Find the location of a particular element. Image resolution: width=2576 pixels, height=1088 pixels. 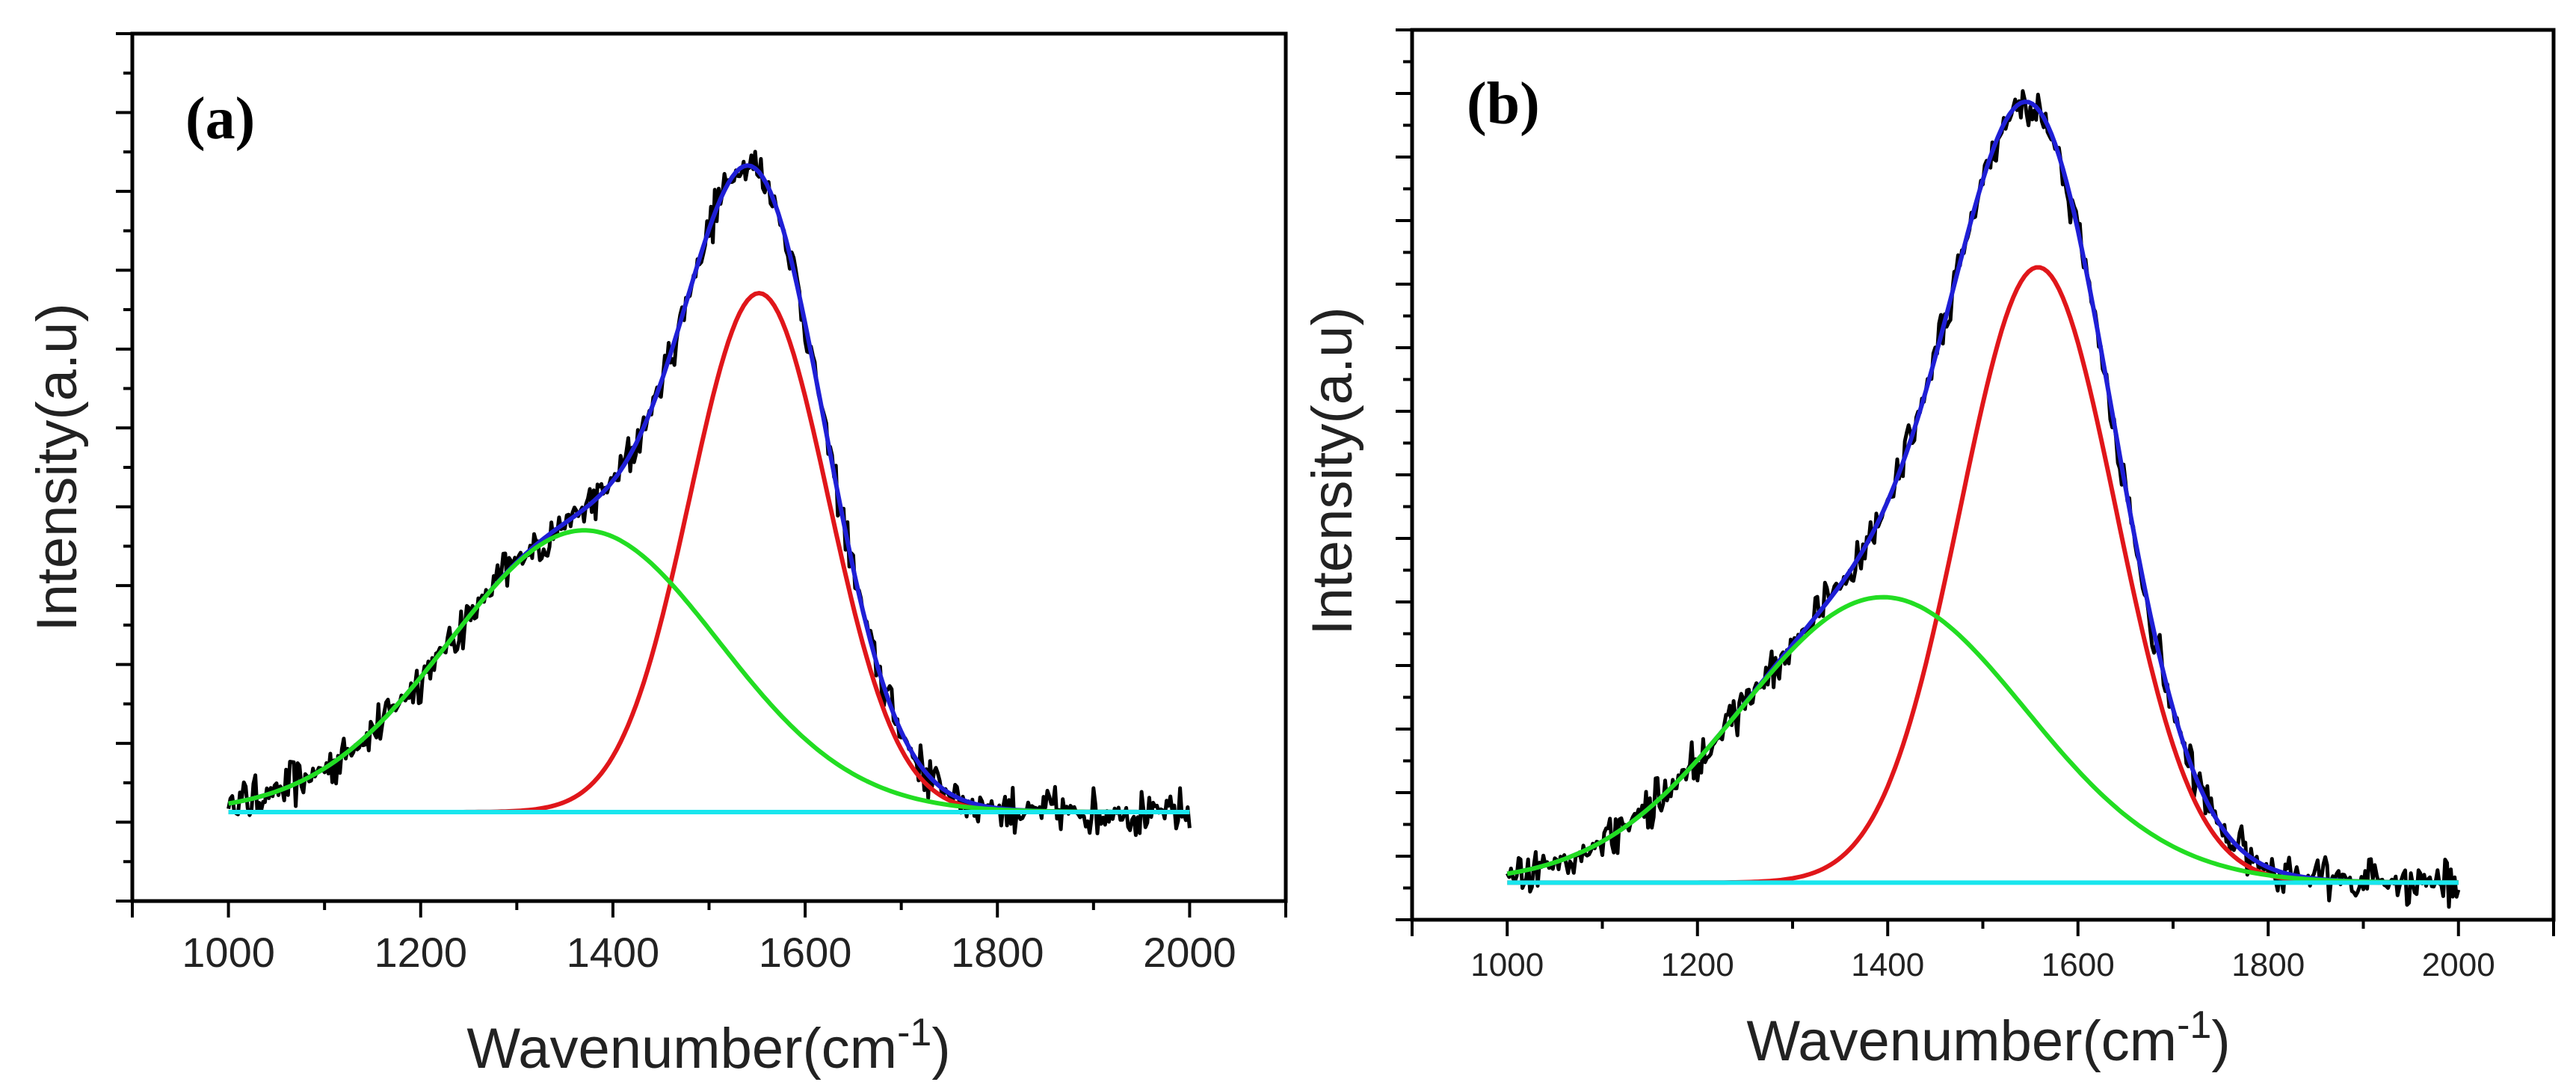

panel-b-series-D-peak-fit is located at coordinates (1982, 740).